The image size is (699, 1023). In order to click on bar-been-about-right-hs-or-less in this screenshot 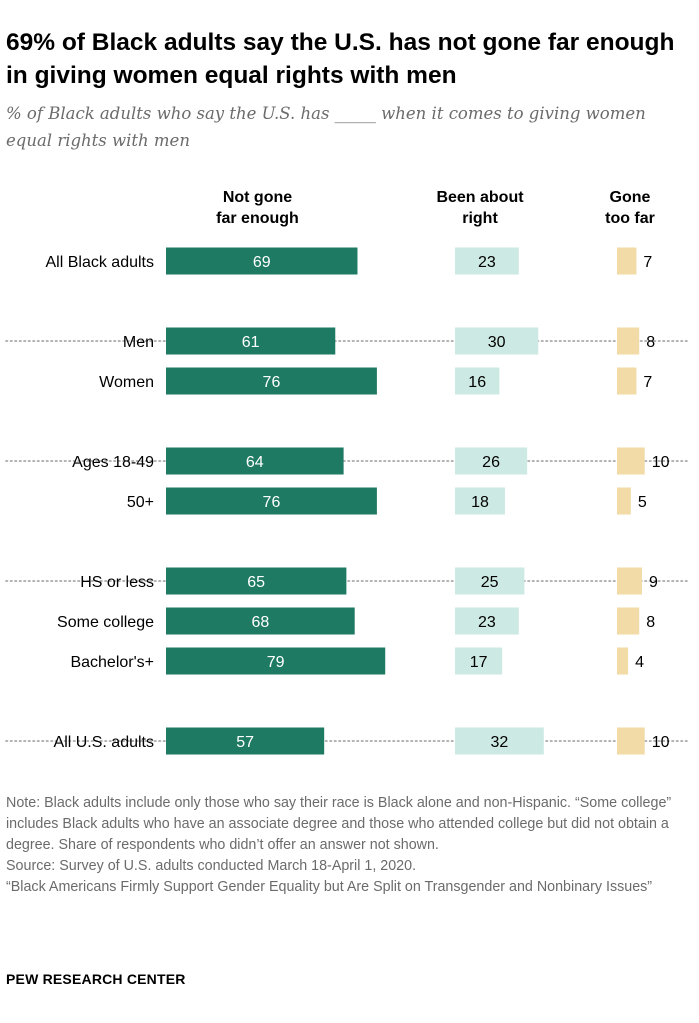, I will do `click(490, 581)`.